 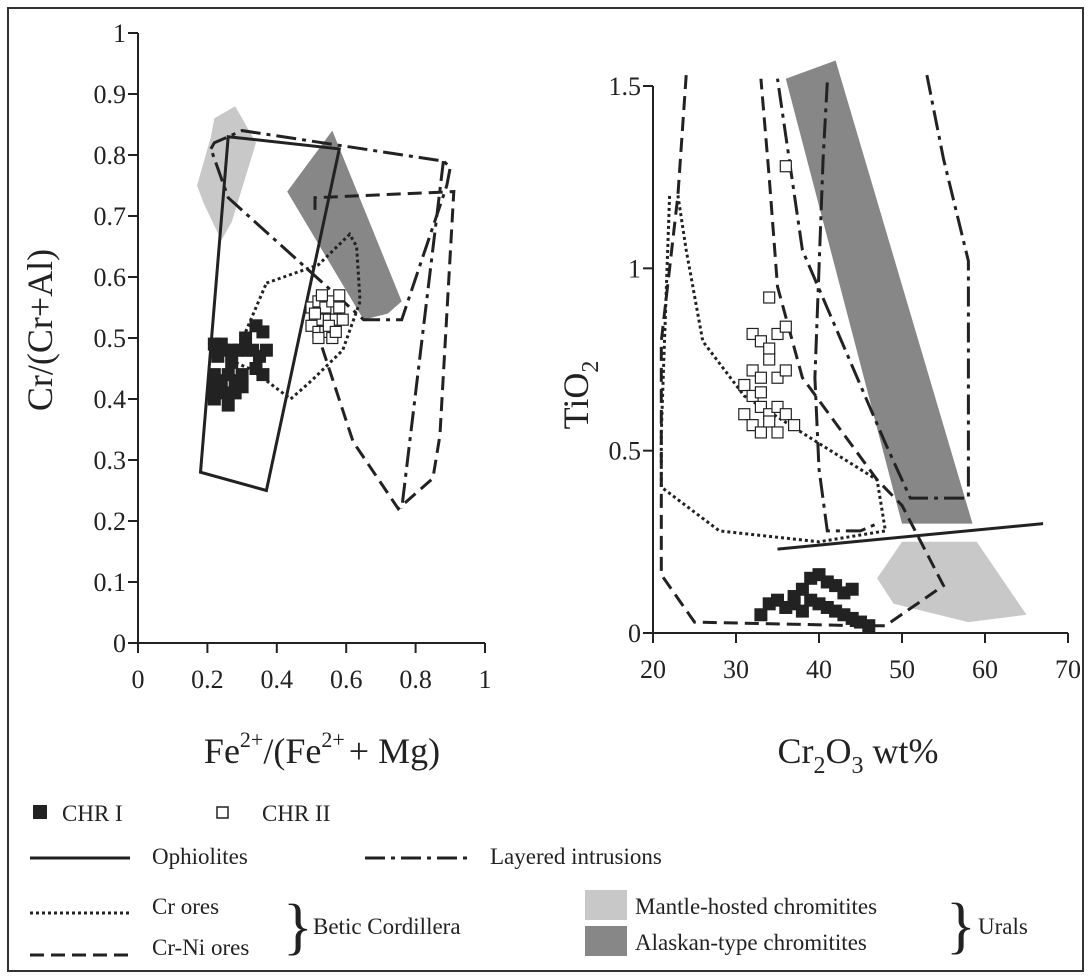 What do you see at coordinates (200, 856) in the screenshot?
I see `legend-ophiolites-label: Ophiolites` at bounding box center [200, 856].